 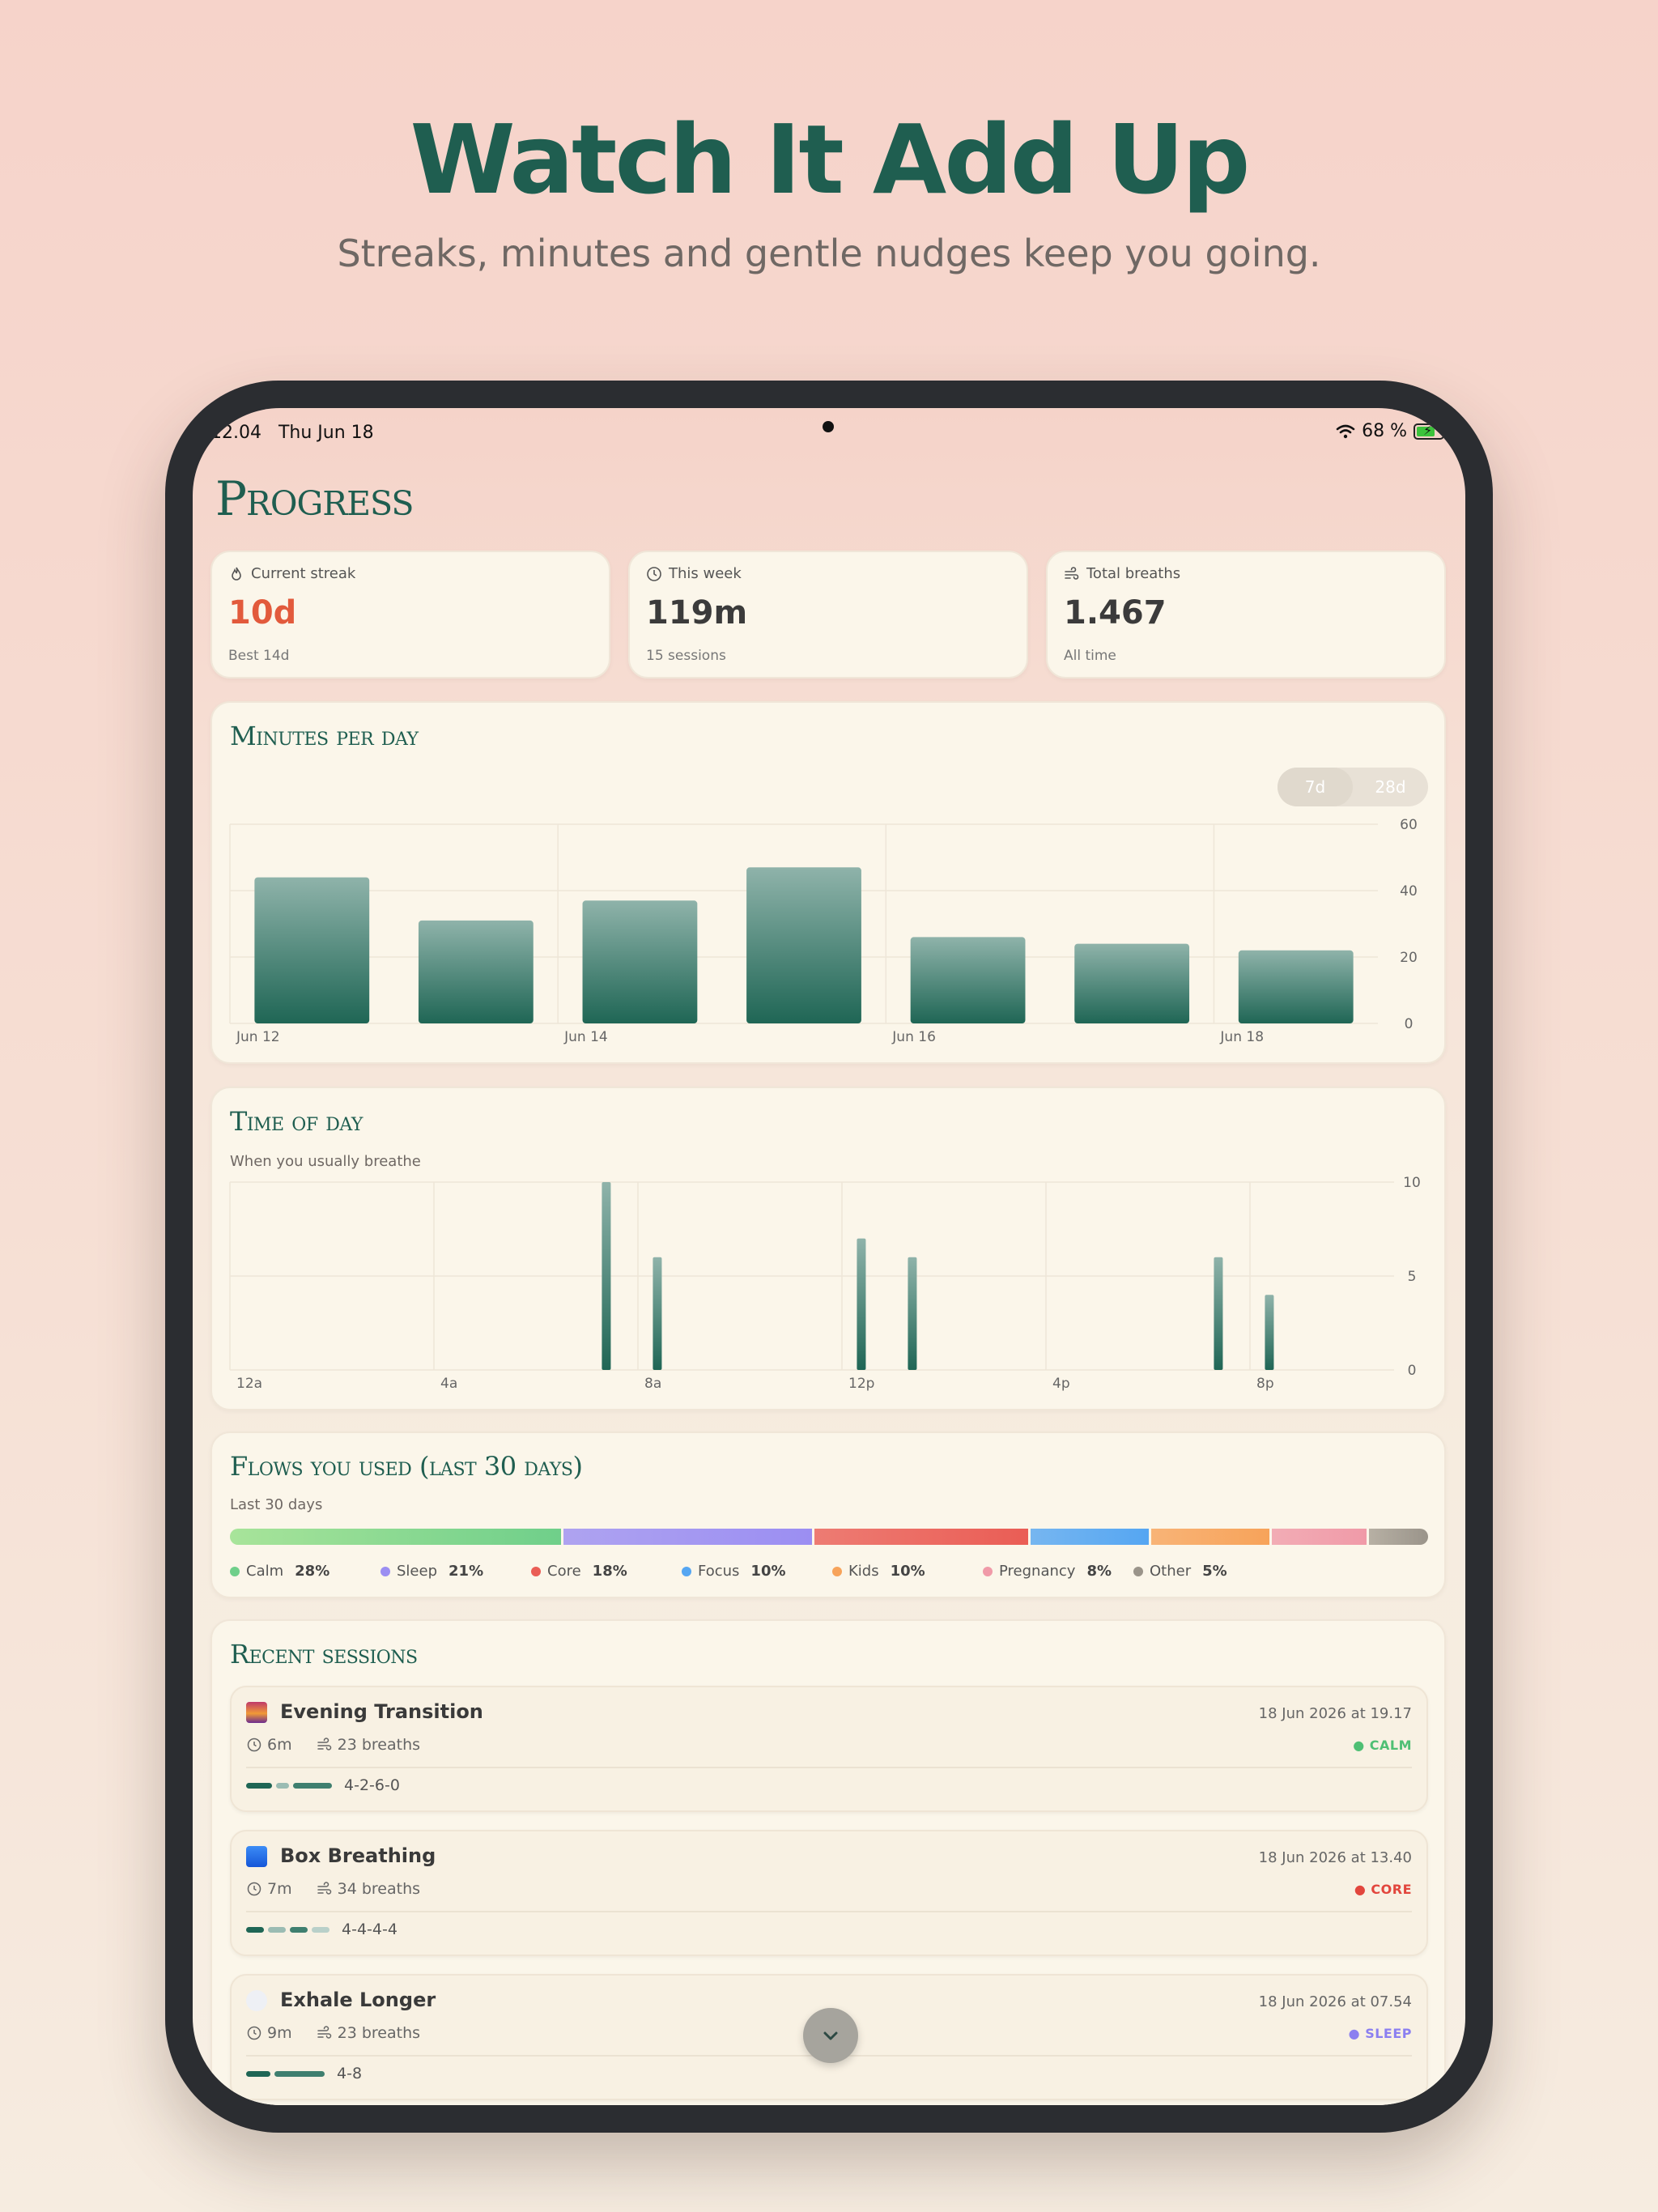 What do you see at coordinates (1047, 1572) in the screenshot?
I see `legend-item-pregnancy: Pregnancy 8%` at bounding box center [1047, 1572].